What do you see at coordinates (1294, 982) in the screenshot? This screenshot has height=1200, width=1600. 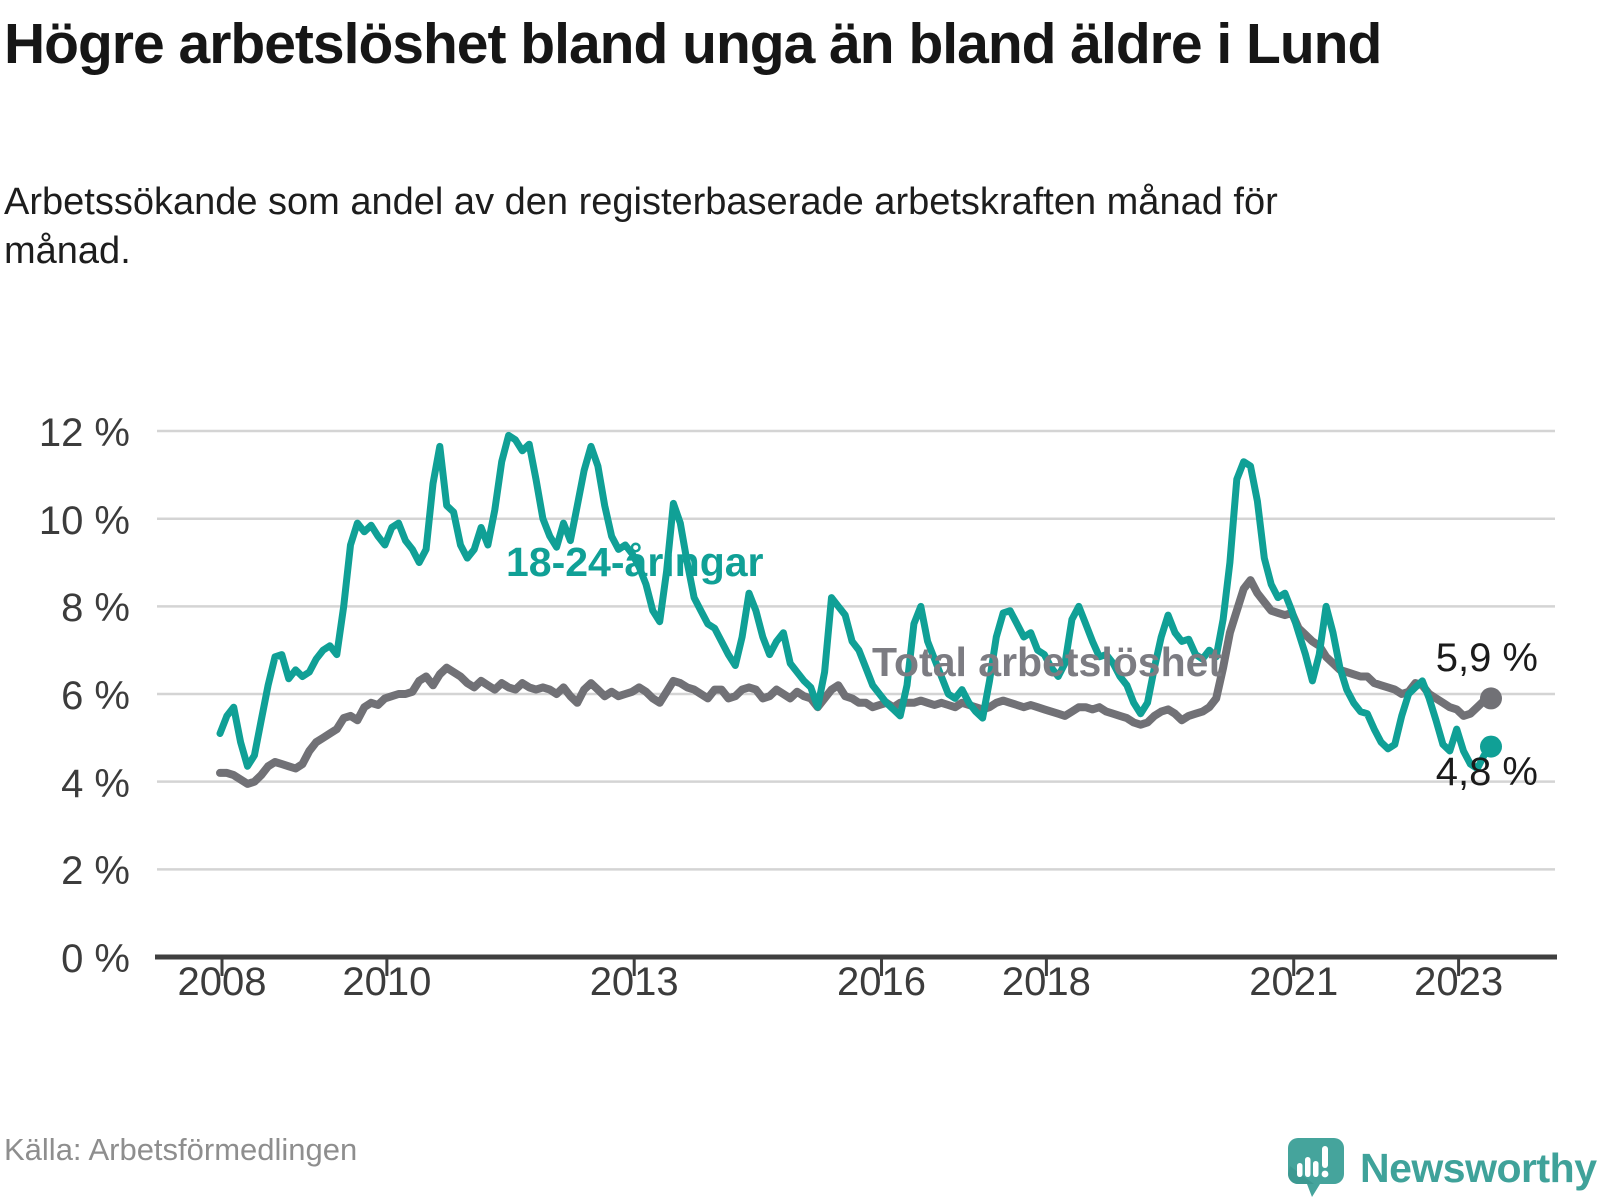 I see `x-axis-label: 2021` at bounding box center [1294, 982].